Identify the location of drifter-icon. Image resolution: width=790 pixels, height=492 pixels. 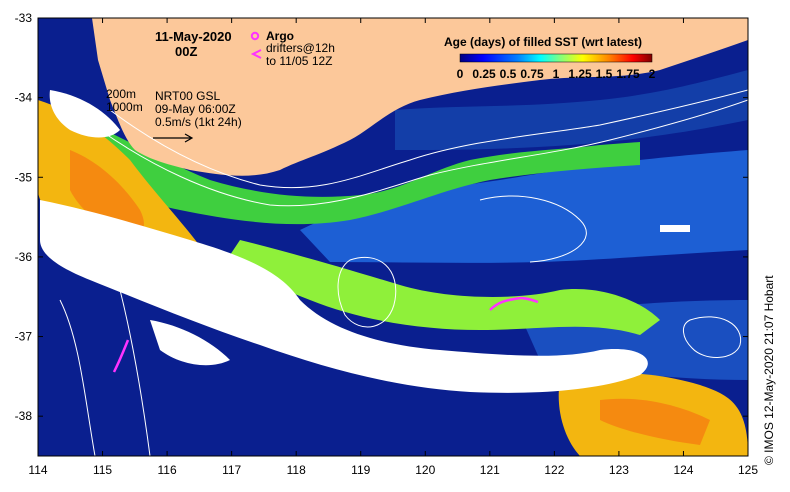
(256, 54).